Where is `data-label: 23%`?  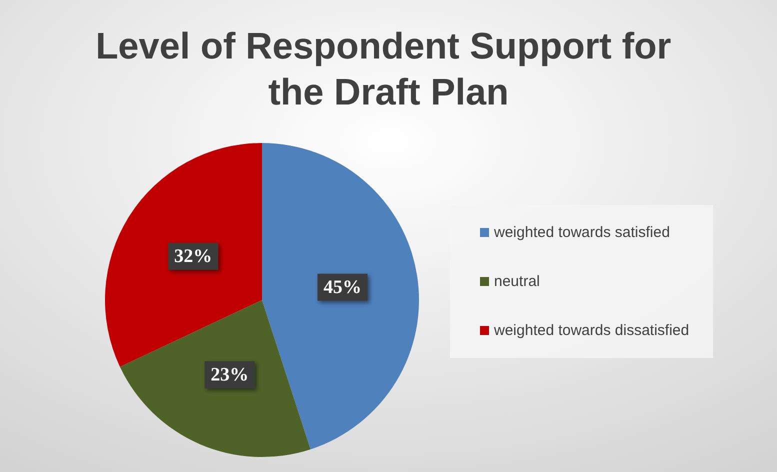 data-label: 23% is located at coordinates (229, 375).